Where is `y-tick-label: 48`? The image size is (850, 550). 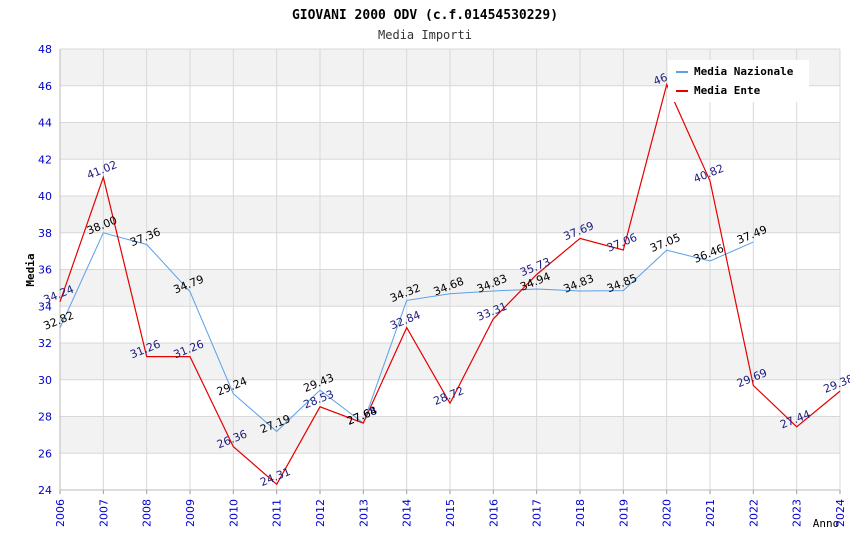 y-tick-label: 48 is located at coordinates (45, 49).